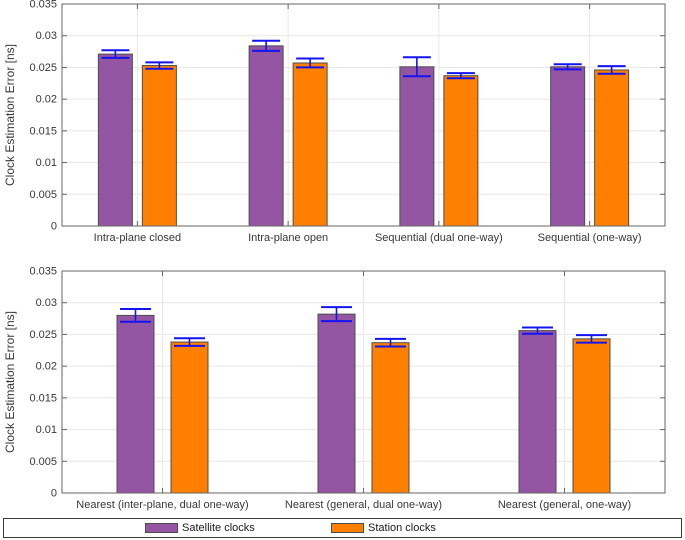  What do you see at coordinates (288, 238) in the screenshot?
I see `x-category-label: Intra-plane open` at bounding box center [288, 238].